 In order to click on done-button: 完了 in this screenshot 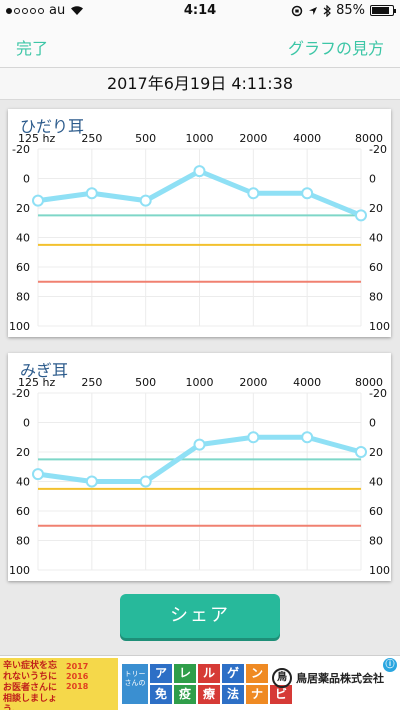, I will do `click(32, 48)`.